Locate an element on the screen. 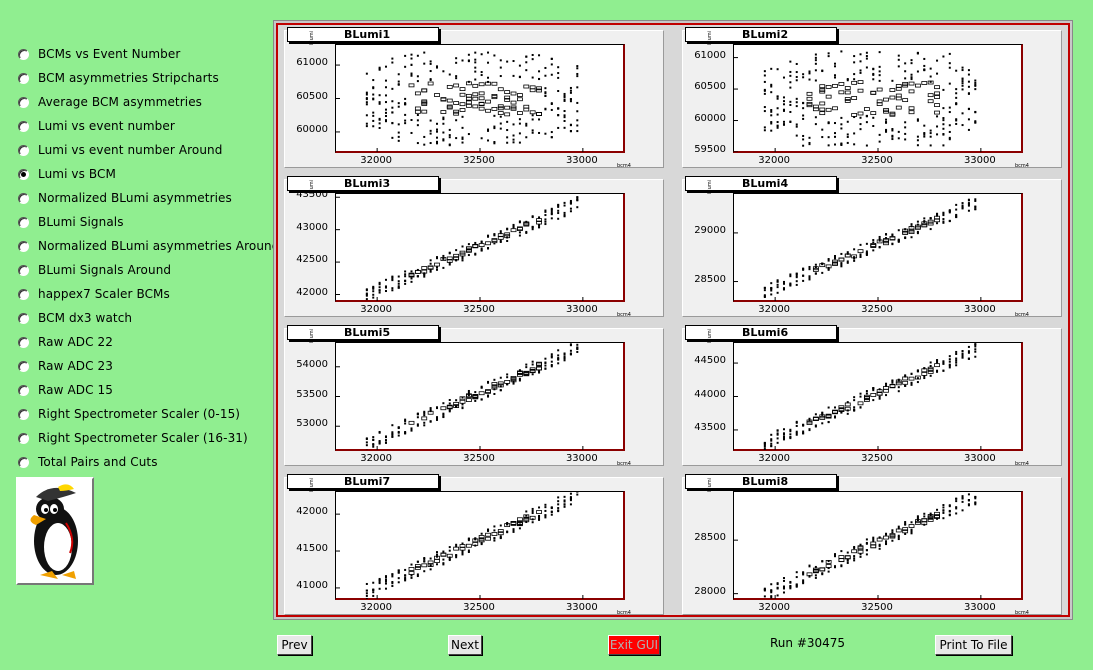 The width and height of the screenshot is (1093, 670). radio-option: Average BCM asymmetries is located at coordinates (147, 102).